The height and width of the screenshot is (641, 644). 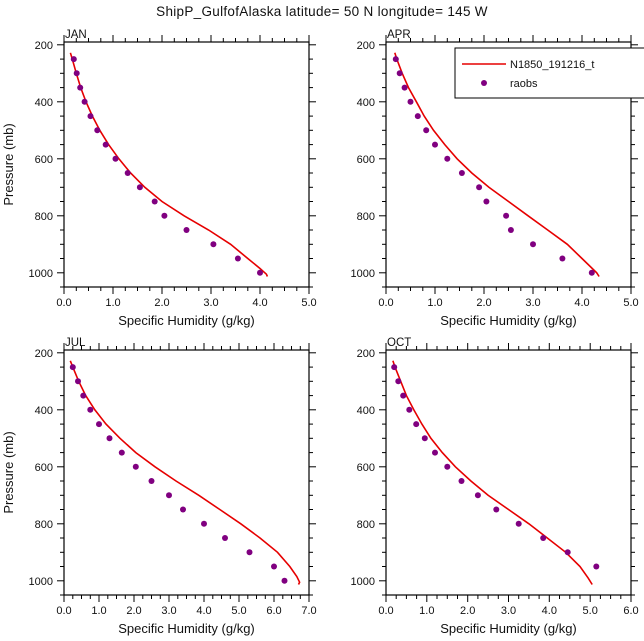 I want to click on legend-line-label: N1850_191216_t, so click(x=552, y=65).